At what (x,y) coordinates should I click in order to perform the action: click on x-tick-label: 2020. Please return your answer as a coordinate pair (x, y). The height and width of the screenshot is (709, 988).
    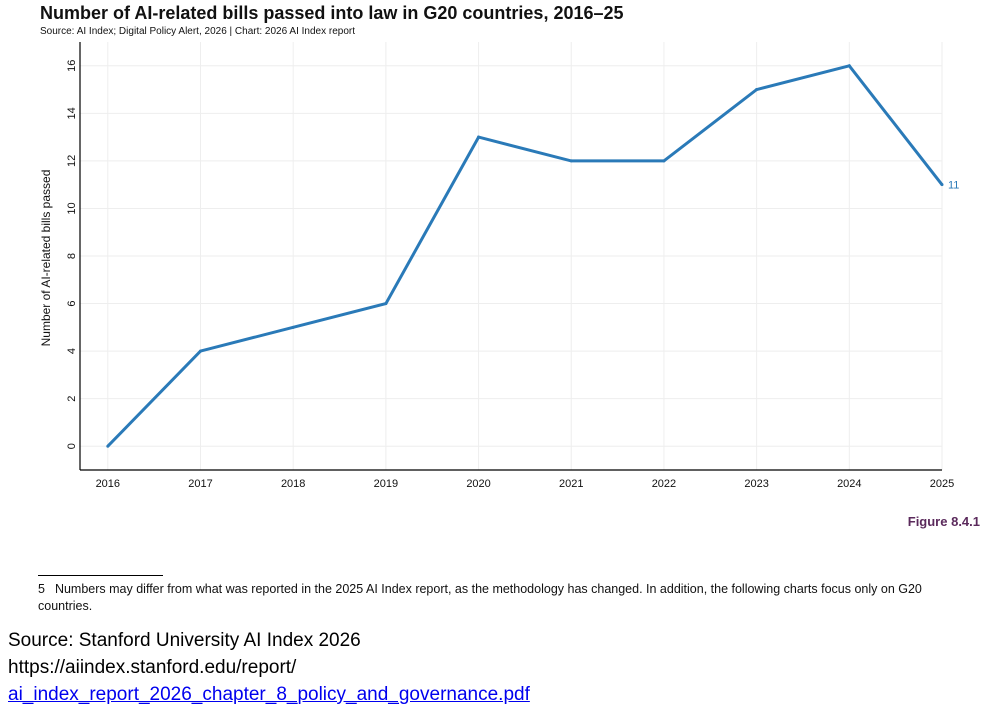
    Looking at the image, I should click on (478, 484).